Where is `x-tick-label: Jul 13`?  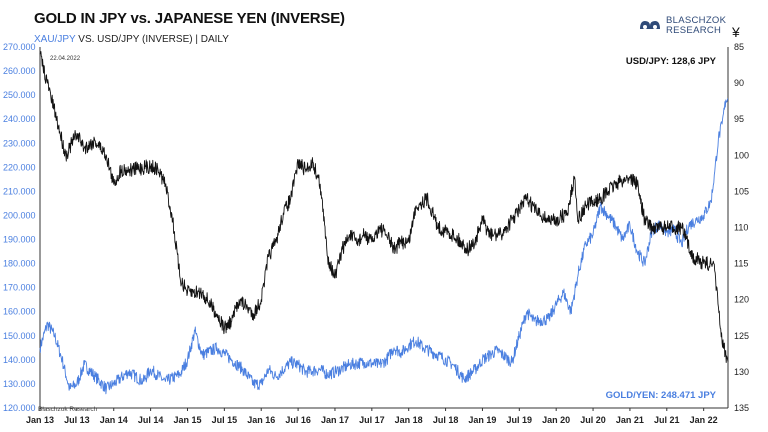
x-tick-label: Jul 13 is located at coordinates (77, 420).